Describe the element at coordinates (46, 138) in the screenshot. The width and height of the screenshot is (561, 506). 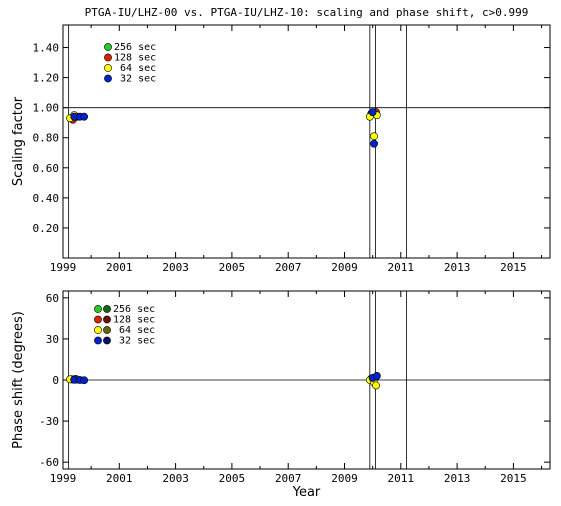
I see `y-tick-label: 0.80` at that location.